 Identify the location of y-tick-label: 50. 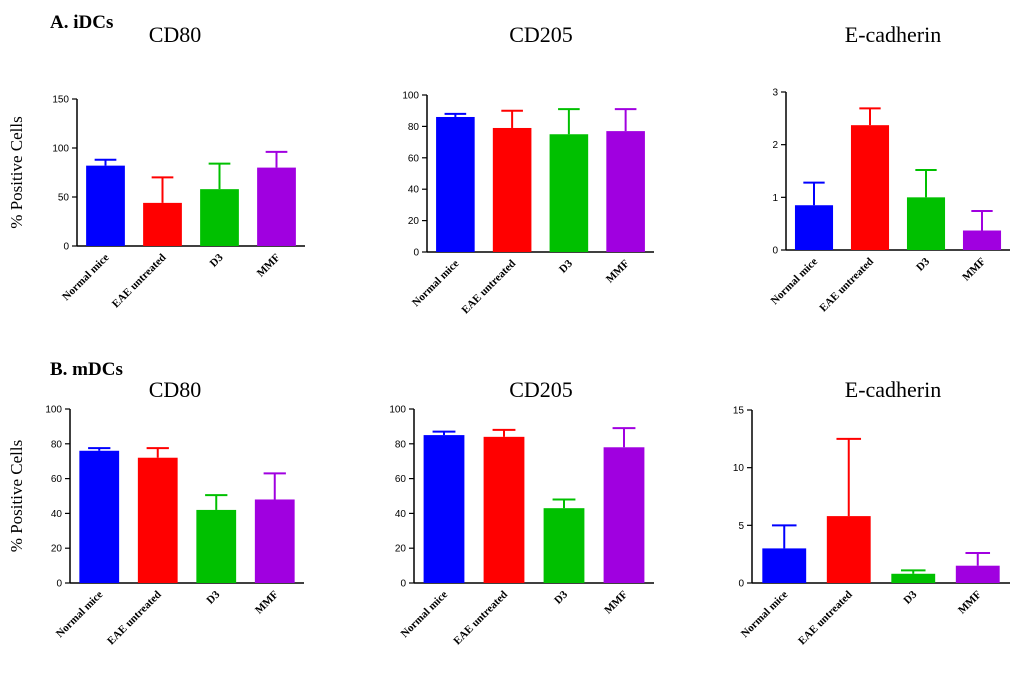
(64, 198).